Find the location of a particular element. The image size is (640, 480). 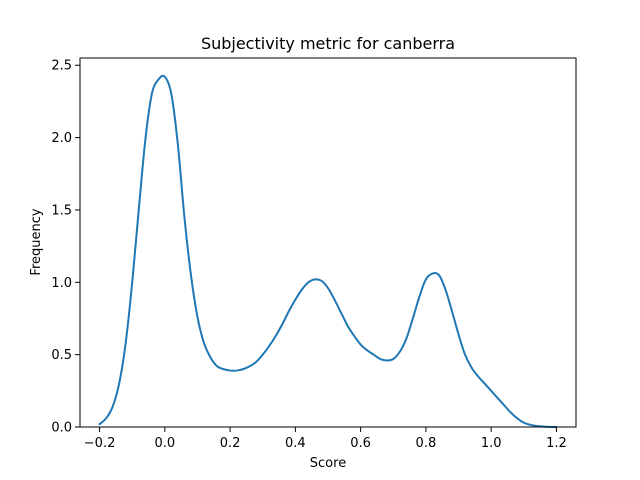

x-tick-label: 0.8 is located at coordinates (426, 443).